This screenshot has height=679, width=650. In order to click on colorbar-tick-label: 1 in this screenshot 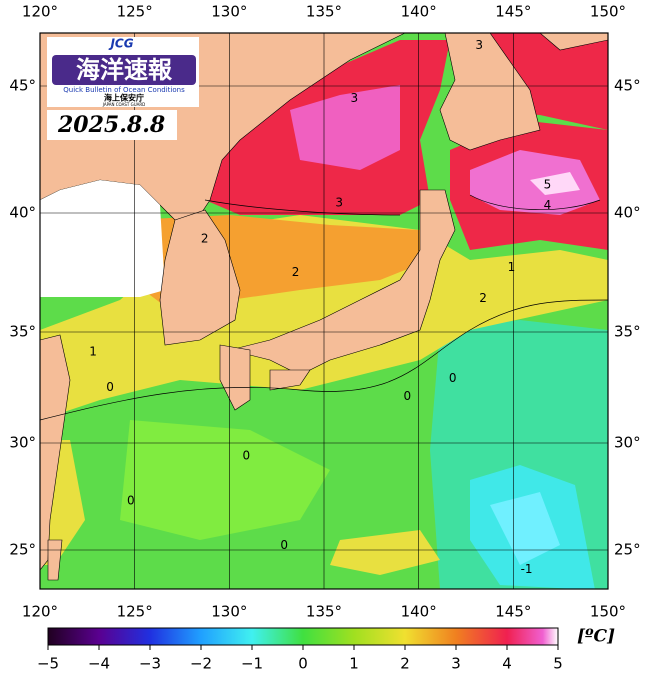, I will do `click(354, 664)`.